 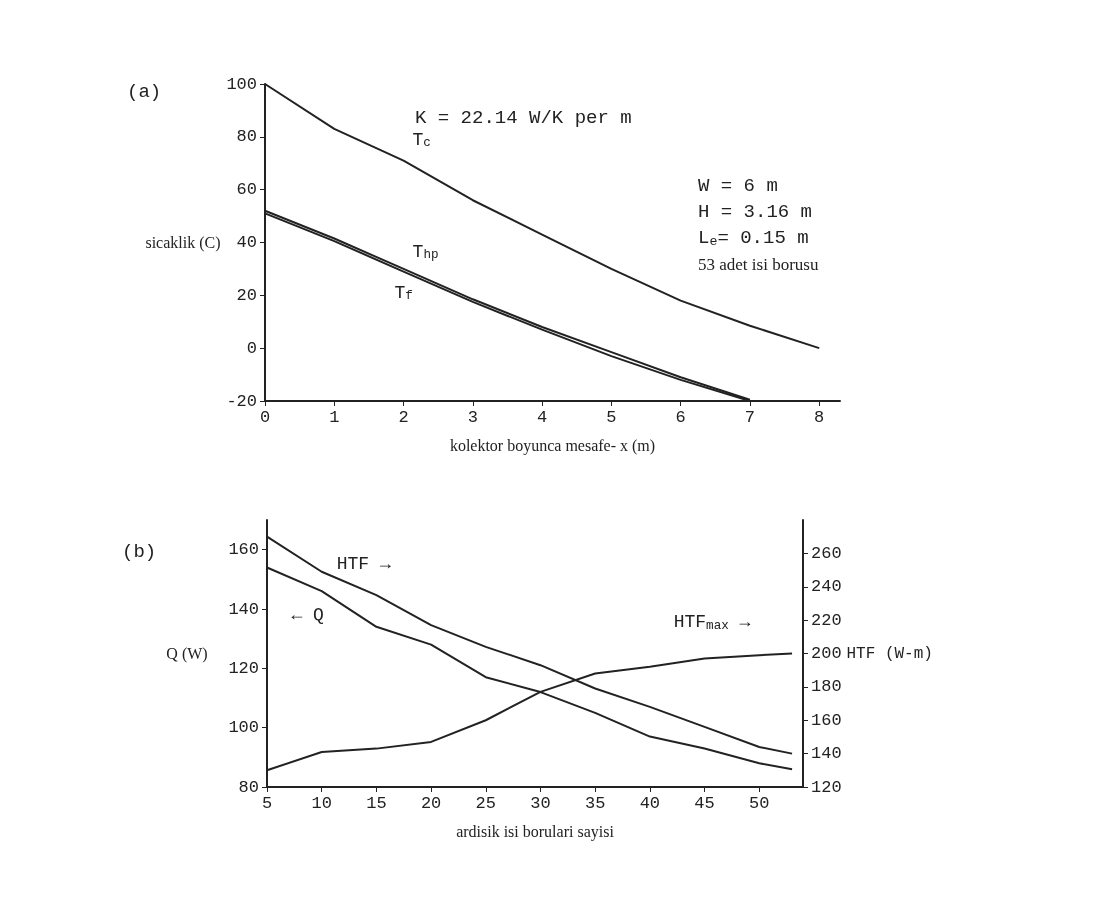 I want to click on x-tick-label: 40, so click(x=650, y=803).